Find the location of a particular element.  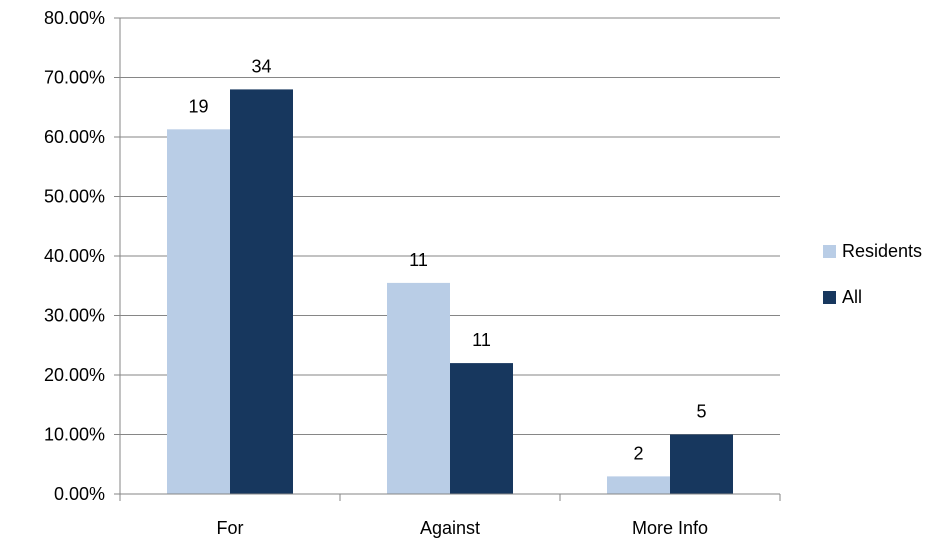

y-tick-label: 0.00% is located at coordinates (79, 494).